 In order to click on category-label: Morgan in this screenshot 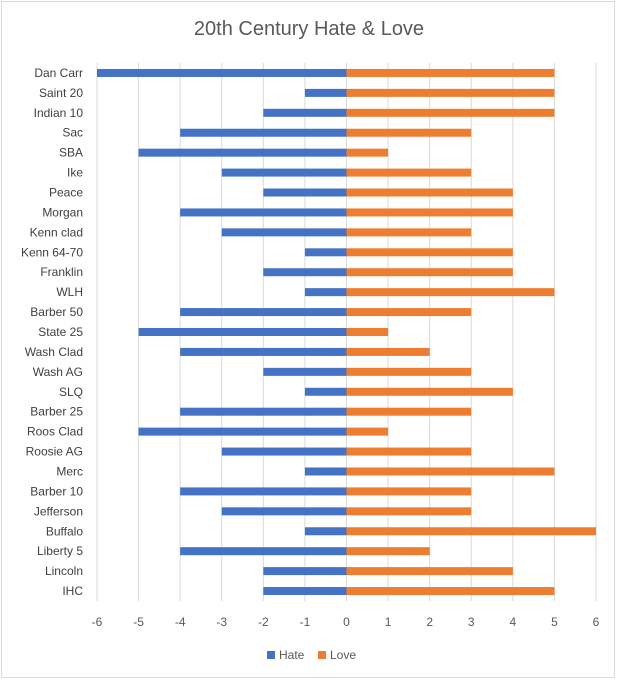, I will do `click(62, 212)`.